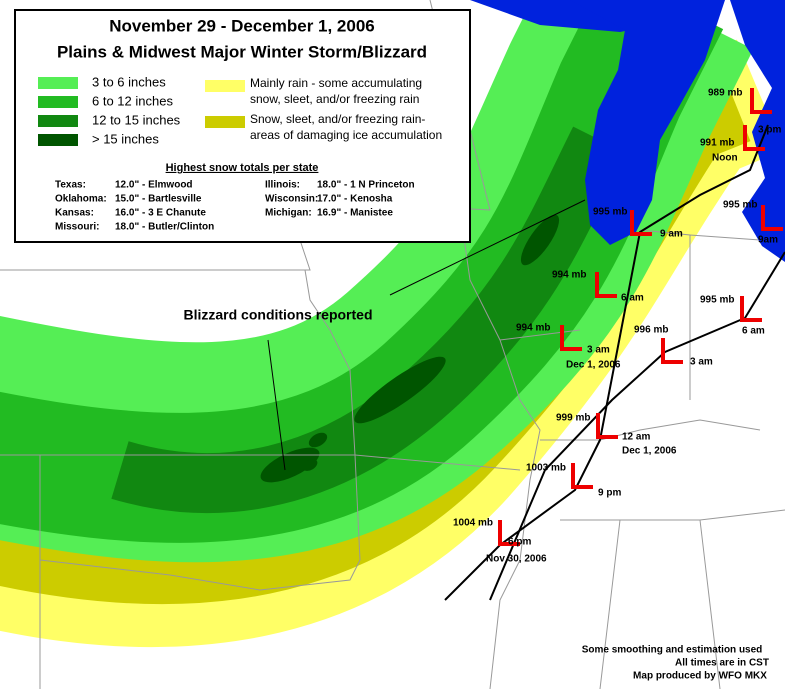  What do you see at coordinates (636, 437) in the screenshot?
I see `low-label: 12 am` at bounding box center [636, 437].